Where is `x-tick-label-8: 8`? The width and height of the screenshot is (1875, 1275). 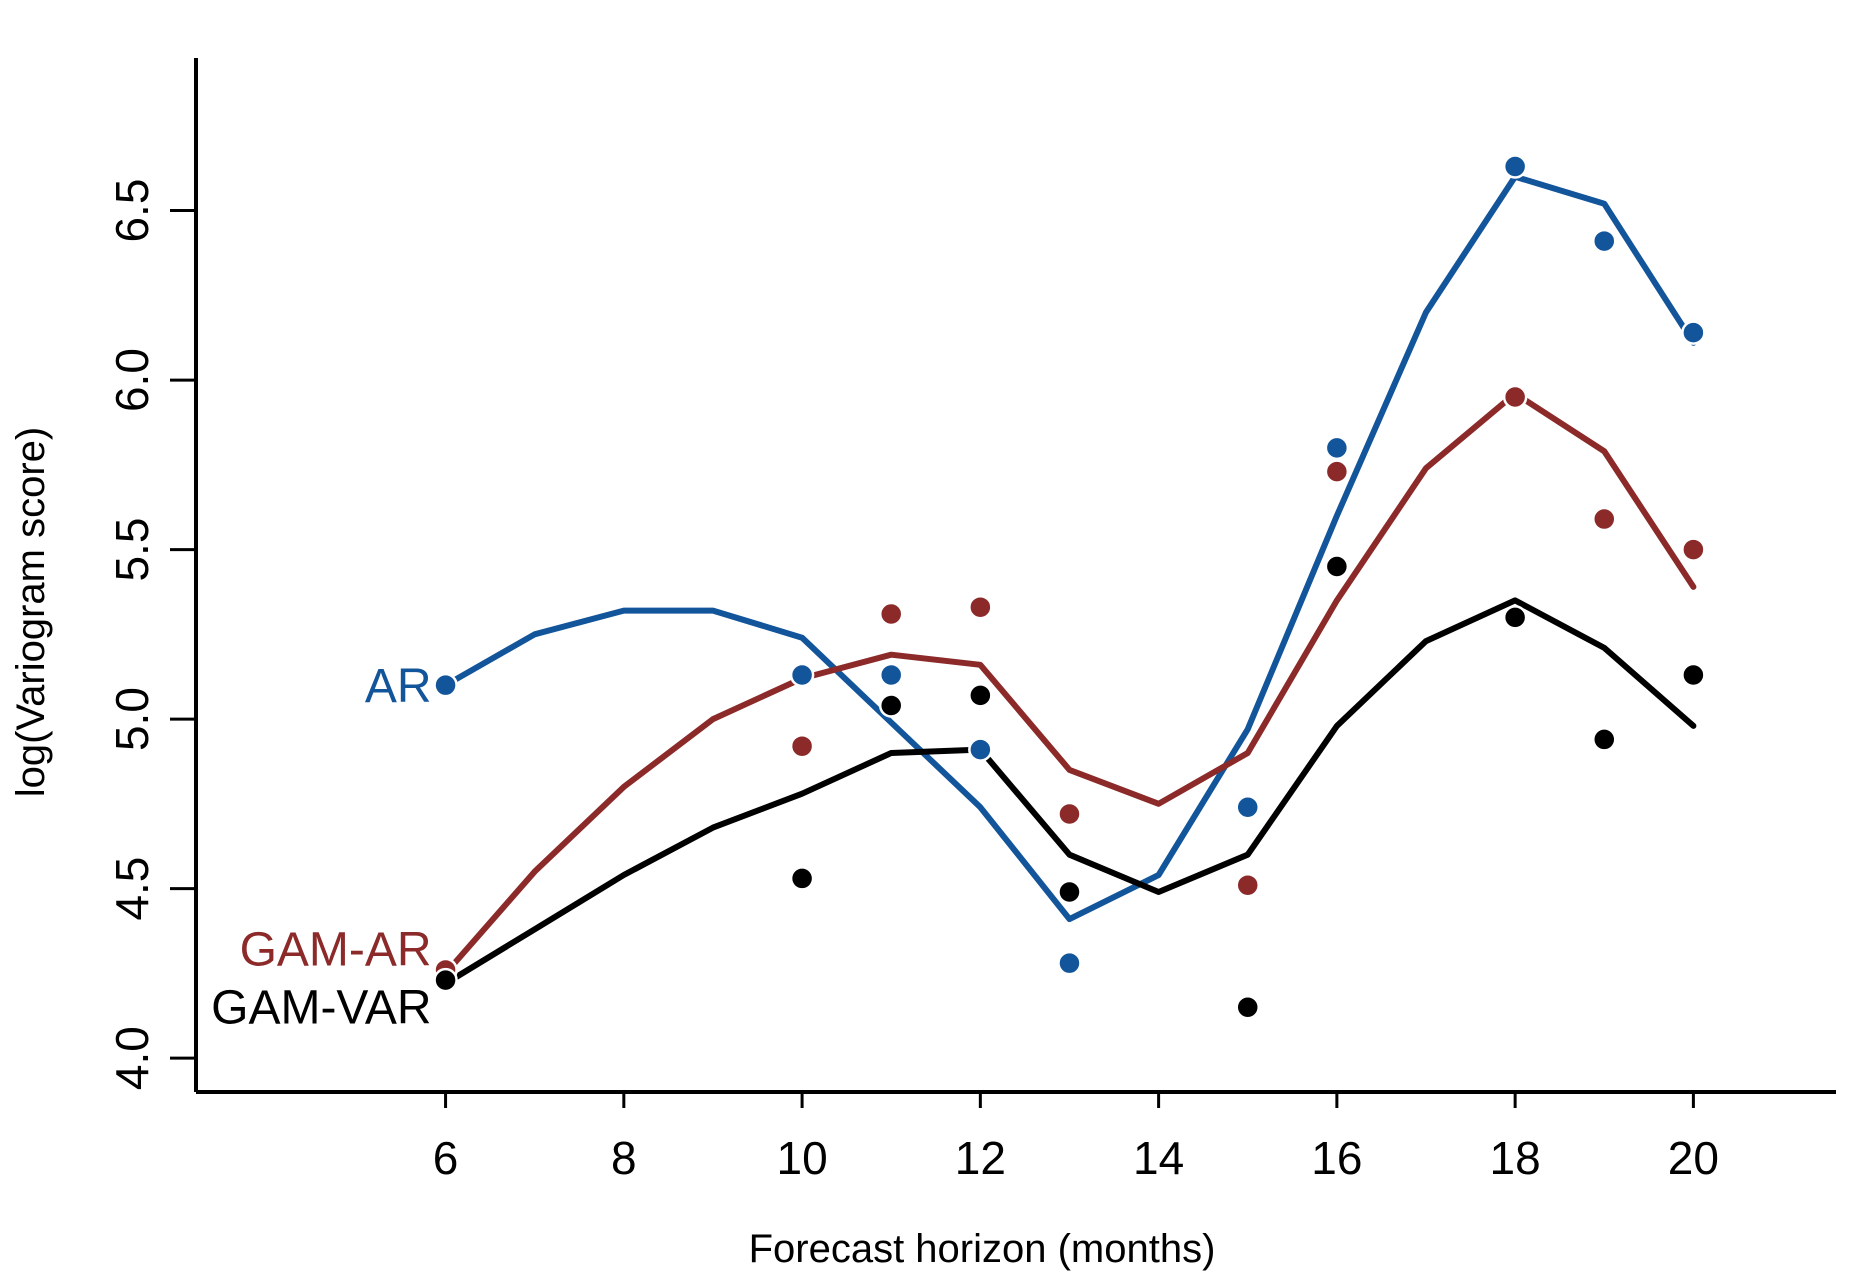
x-tick-label-8: 8 is located at coordinates (624, 1158).